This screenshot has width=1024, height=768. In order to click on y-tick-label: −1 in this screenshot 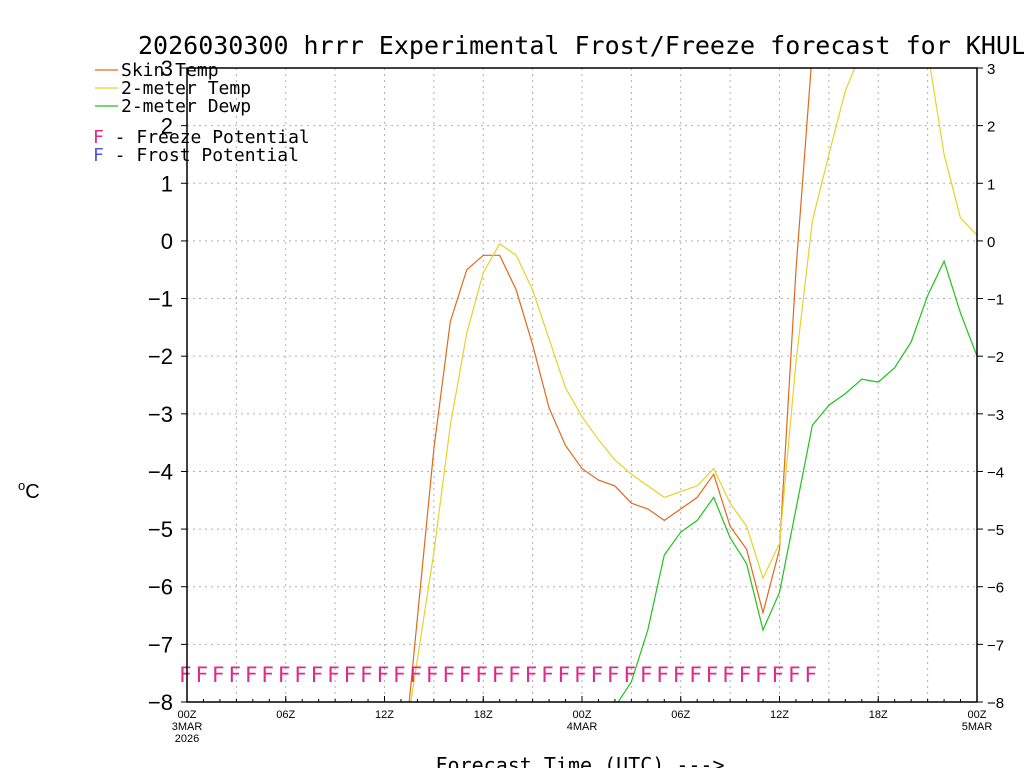, I will do `click(160, 299)`.